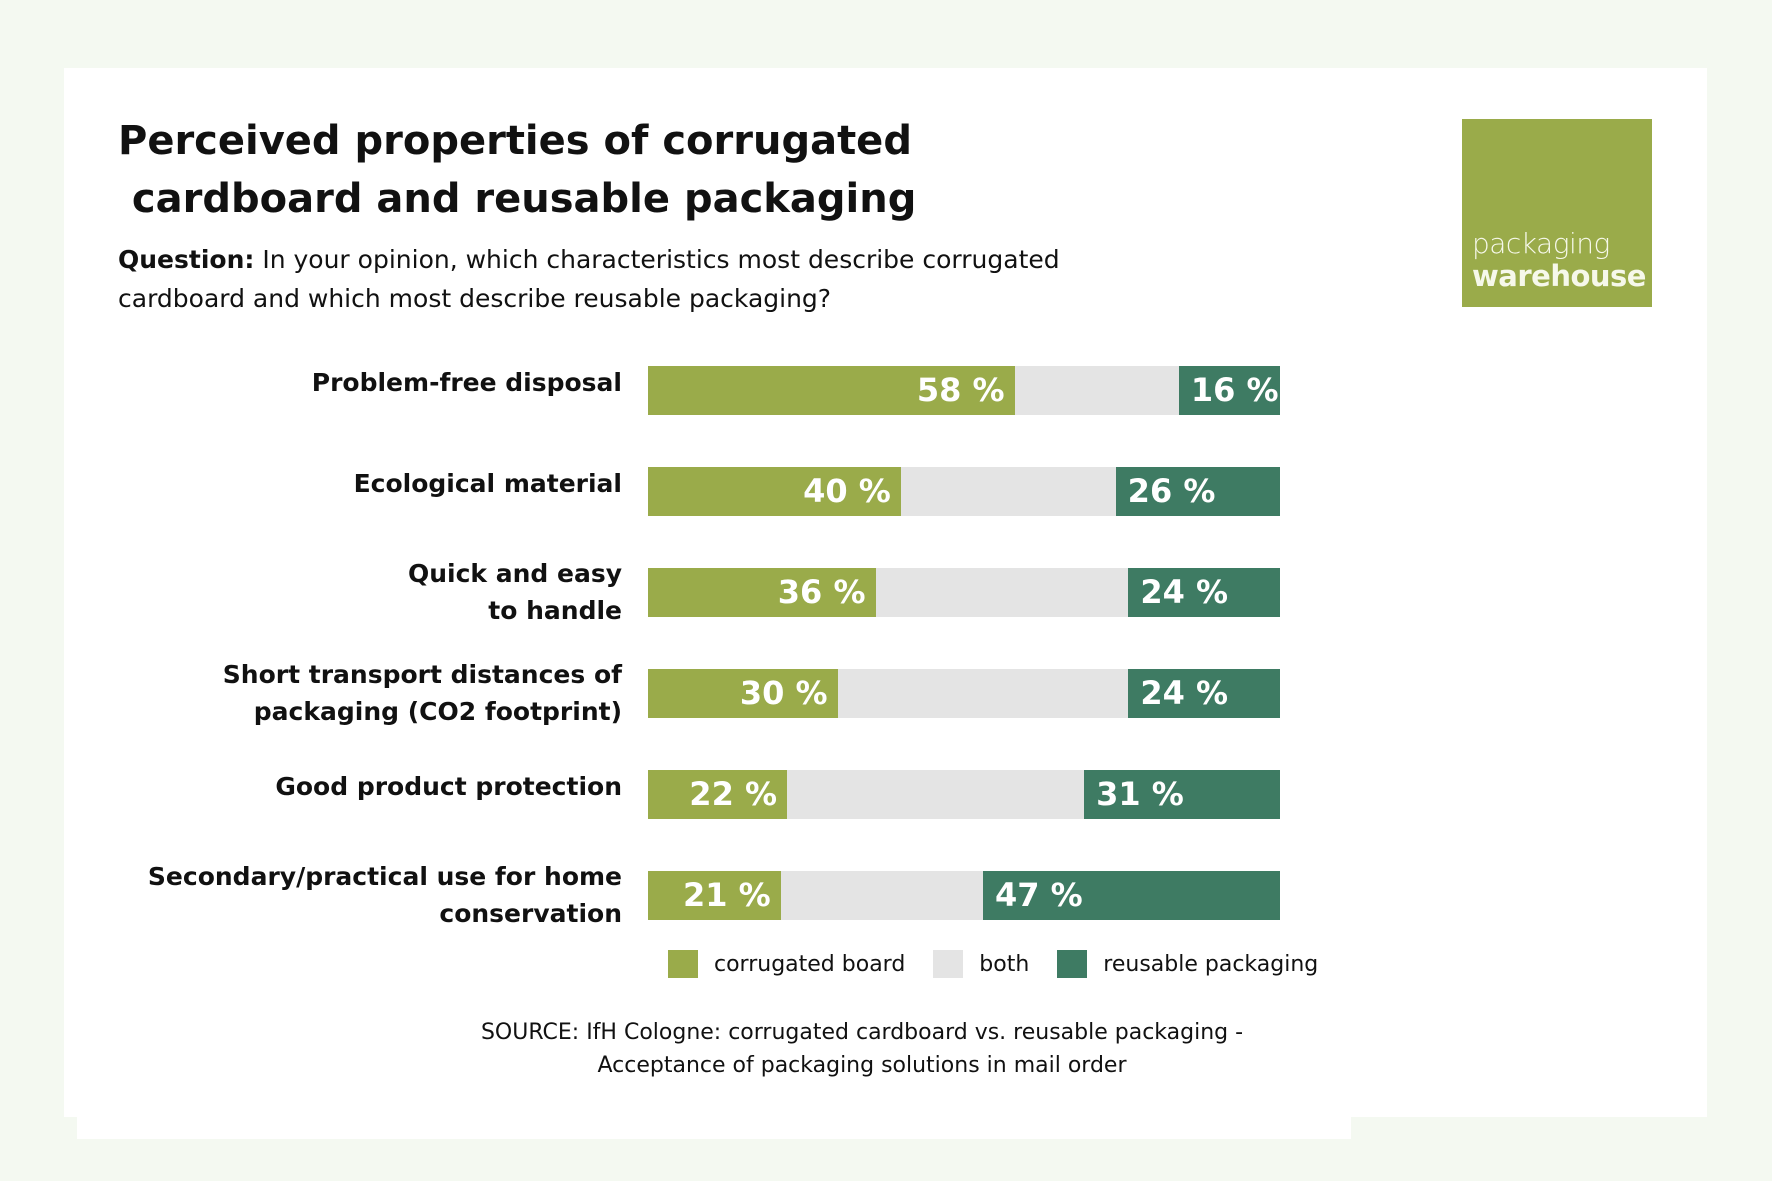 The width and height of the screenshot is (1772, 1181). Describe the element at coordinates (1541, 243) in the screenshot. I see `logo-line-1: packaging` at that location.